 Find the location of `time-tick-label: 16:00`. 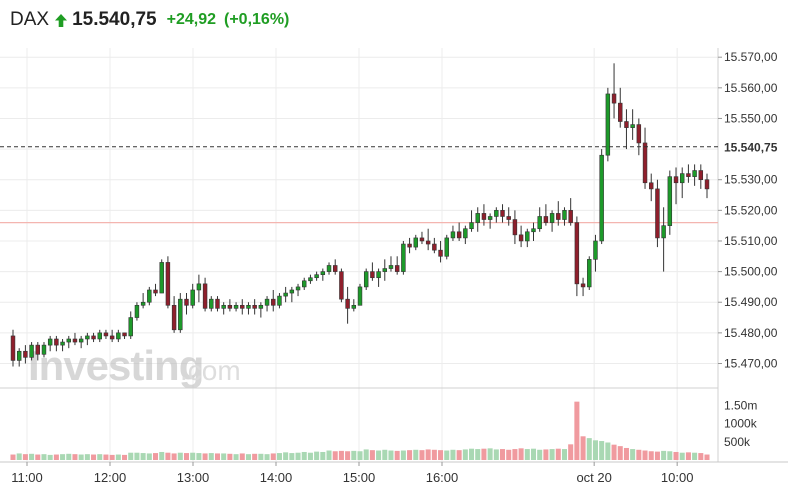

time-tick-label: 16:00 is located at coordinates (442, 477).